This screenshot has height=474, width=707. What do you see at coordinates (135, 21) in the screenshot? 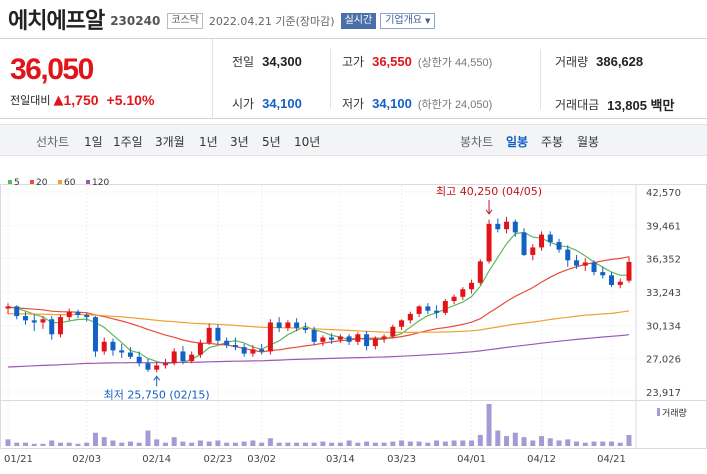
I see `stock-code: 230240` at bounding box center [135, 21].